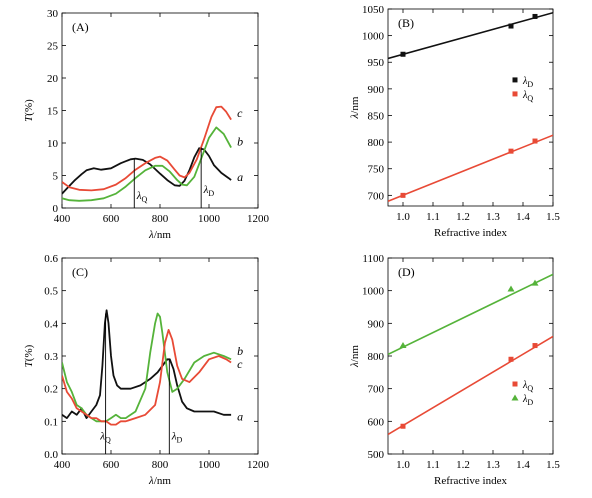 This screenshot has height=498, width=592. I want to click on panel-label: (B), so click(406, 23).